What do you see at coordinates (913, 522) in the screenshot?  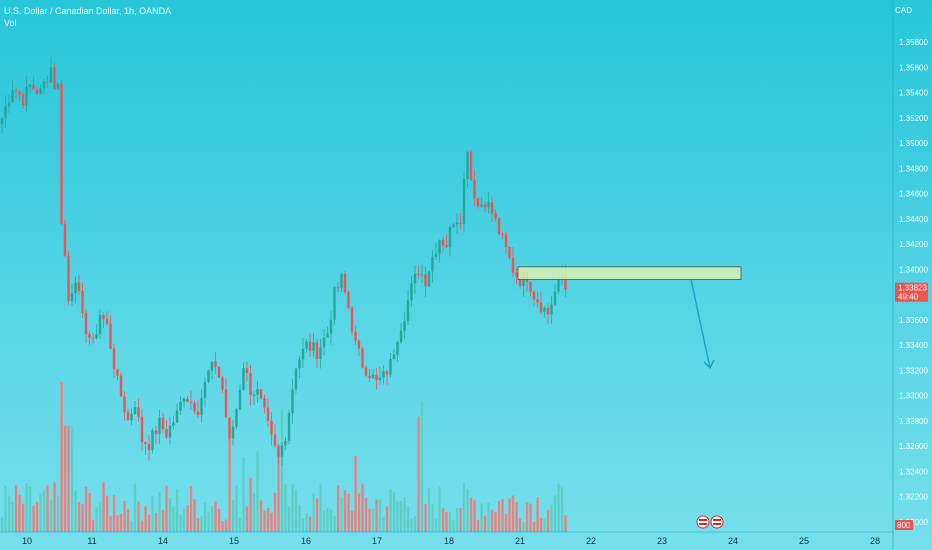 I see `price-axis-tick: 1.32000` at bounding box center [913, 522].